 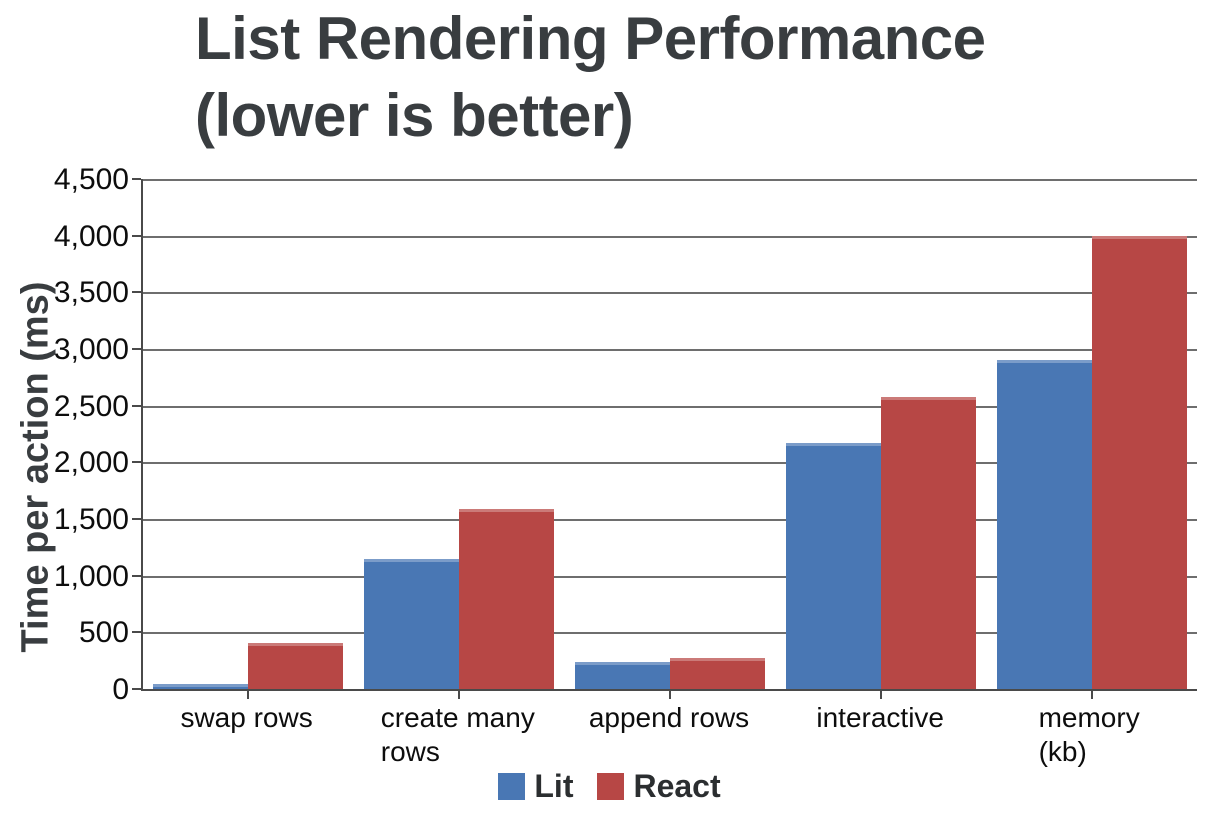 What do you see at coordinates (103, 633) in the screenshot?
I see `y-tick-label: 500` at bounding box center [103, 633].